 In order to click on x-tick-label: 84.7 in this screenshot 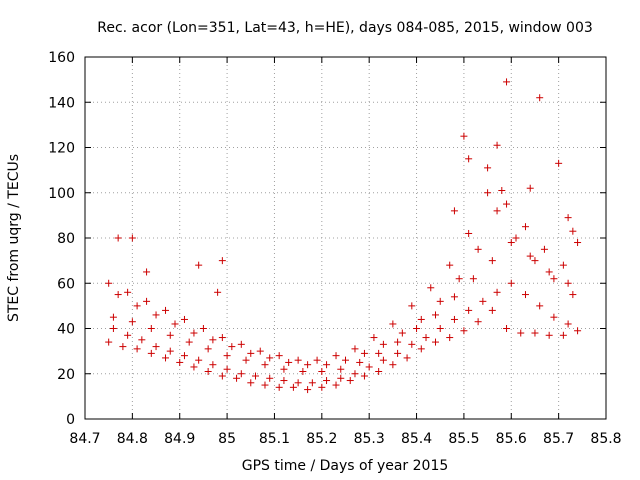, I will do `click(84, 439)`.